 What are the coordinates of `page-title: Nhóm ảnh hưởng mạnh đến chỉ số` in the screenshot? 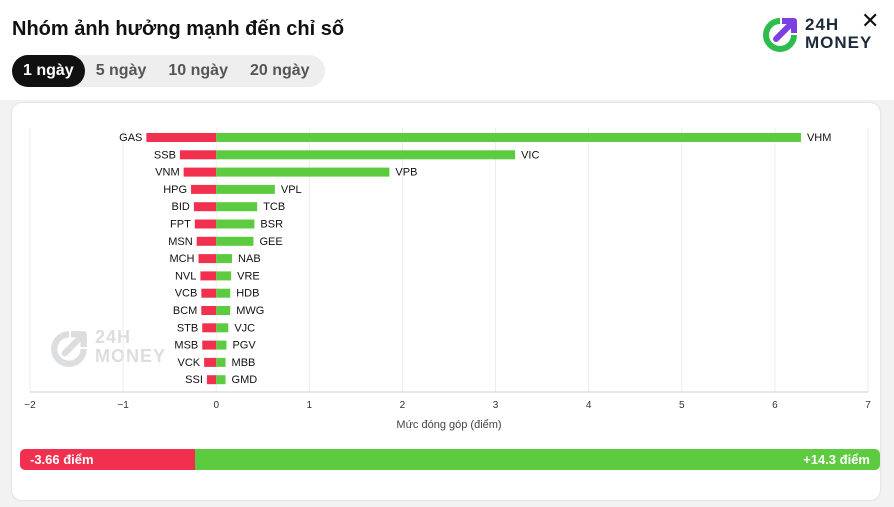 It's located at (178, 29).